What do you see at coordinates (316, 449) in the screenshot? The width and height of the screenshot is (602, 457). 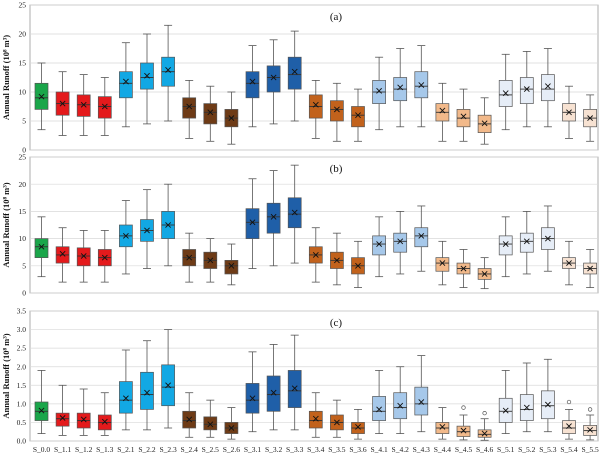 I see `x-tick-label: S_3.4` at bounding box center [316, 449].